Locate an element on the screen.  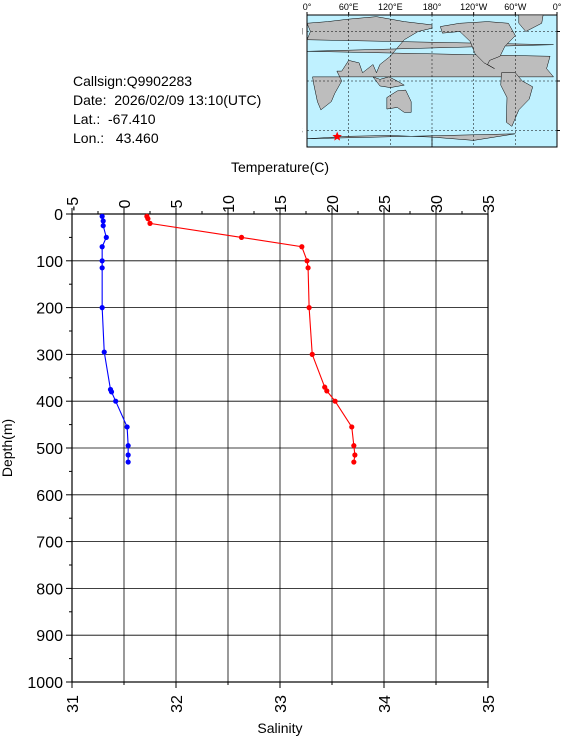
latitude-text: Lat.: -67.410 is located at coordinates (114, 119).